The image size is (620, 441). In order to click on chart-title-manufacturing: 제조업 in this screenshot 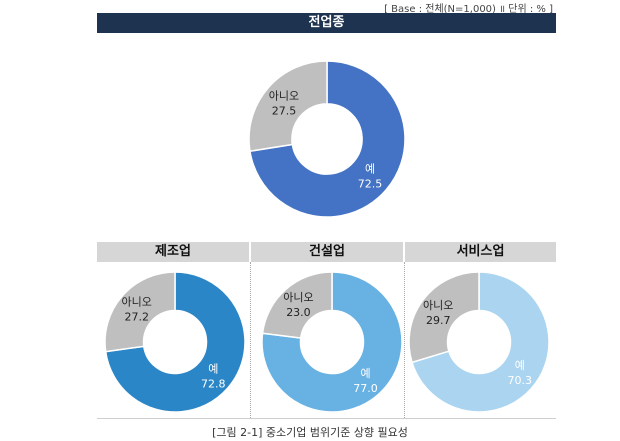, I will do `click(173, 252)`.